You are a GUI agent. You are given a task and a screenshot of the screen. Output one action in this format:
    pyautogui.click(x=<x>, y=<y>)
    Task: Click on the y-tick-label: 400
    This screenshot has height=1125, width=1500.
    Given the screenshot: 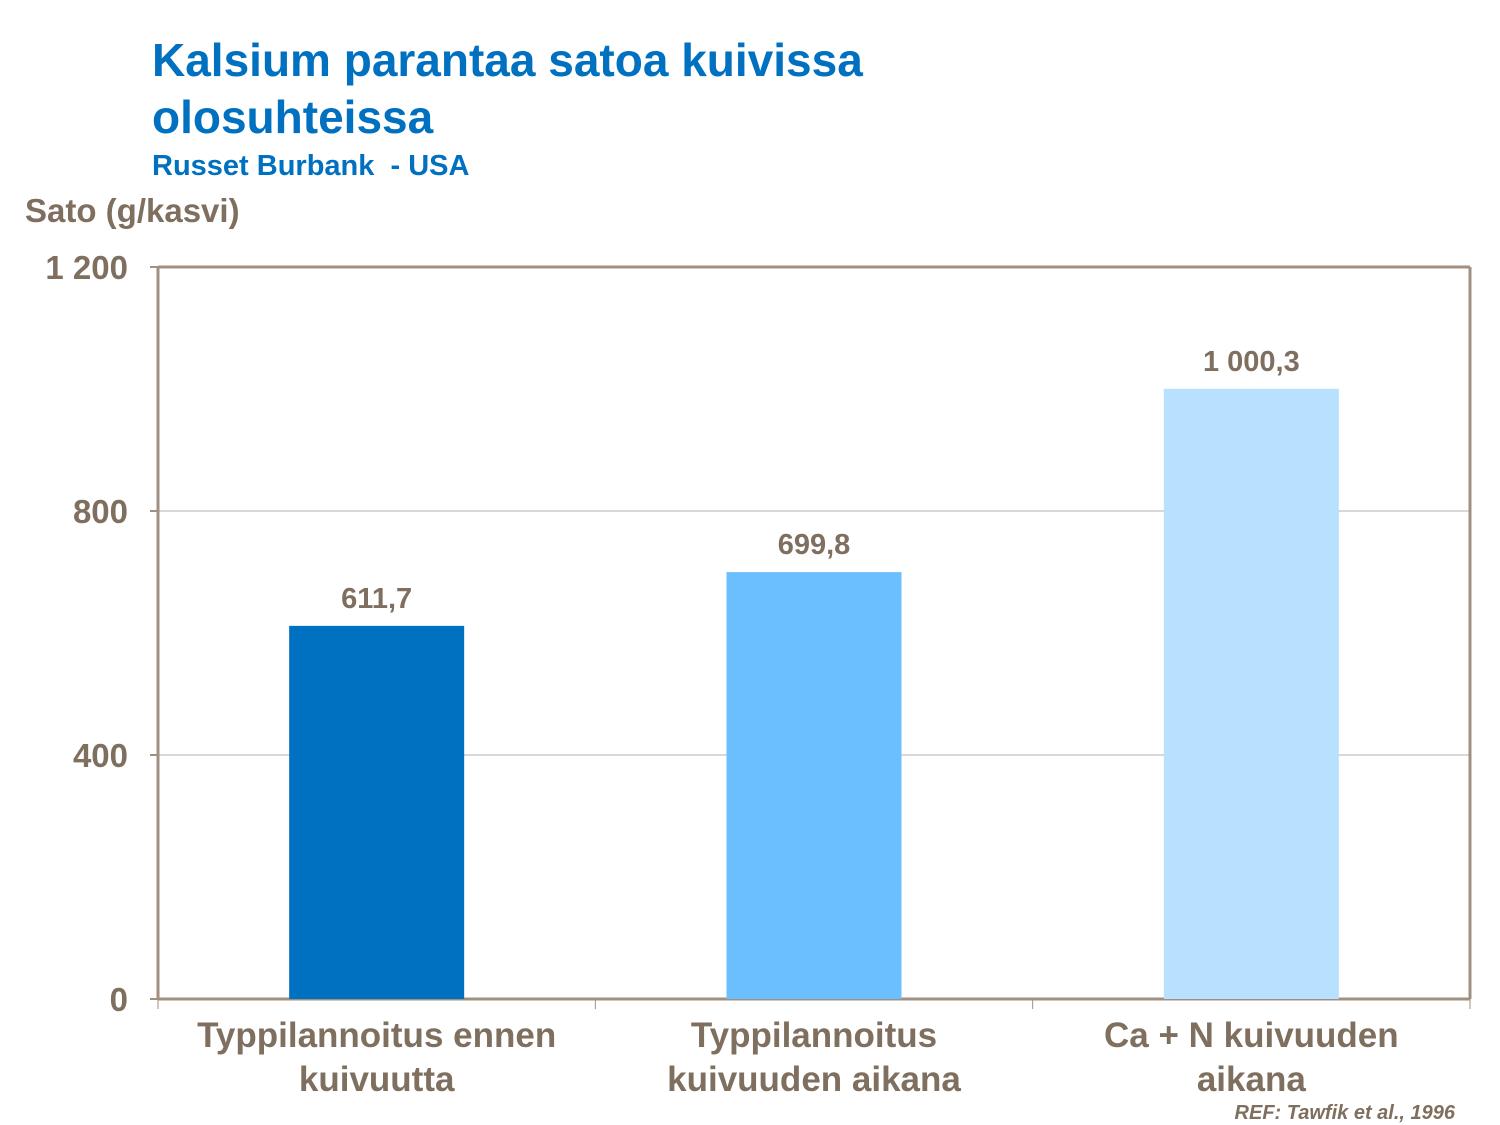 What is the action you would take?
    pyautogui.click(x=100, y=755)
    